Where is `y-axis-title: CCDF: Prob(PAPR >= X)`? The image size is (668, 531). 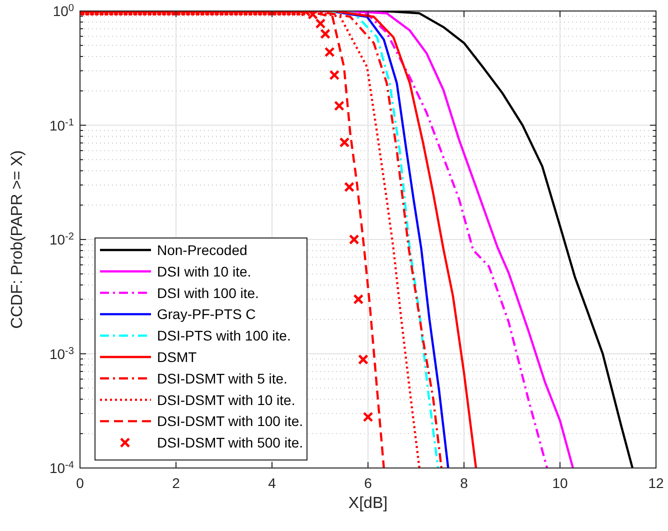 y-axis-title: CCDF: Prob(PAPR >= X) is located at coordinates (17, 239).